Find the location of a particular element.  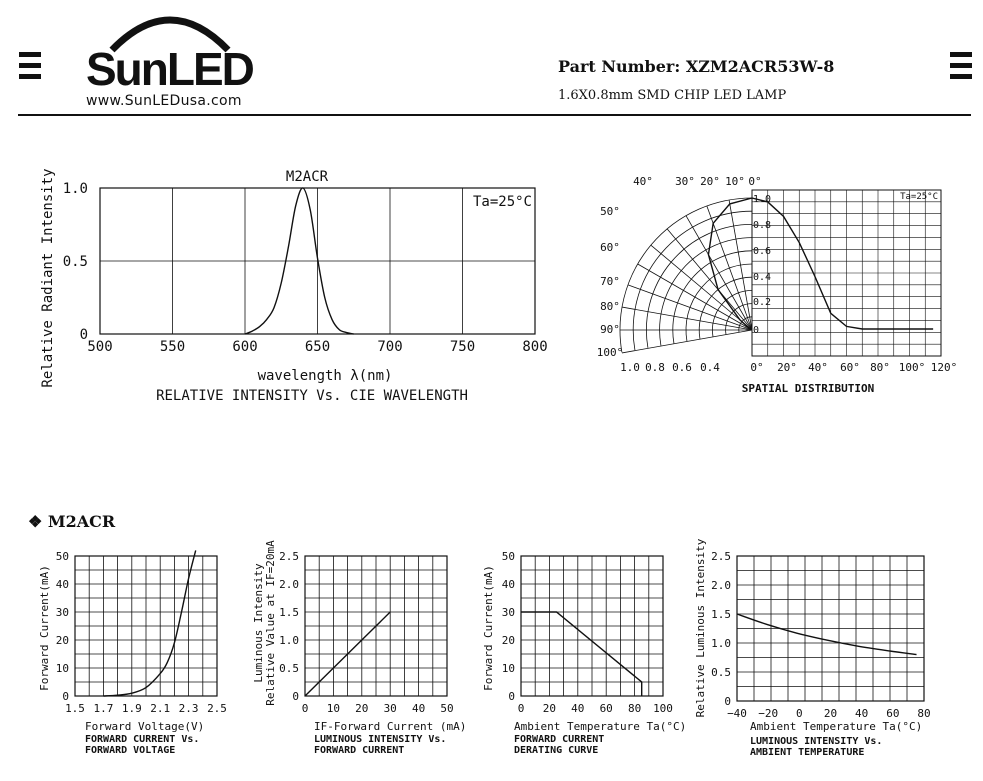

spectrum-xtick-label: 800 is located at coordinates (534, 347).